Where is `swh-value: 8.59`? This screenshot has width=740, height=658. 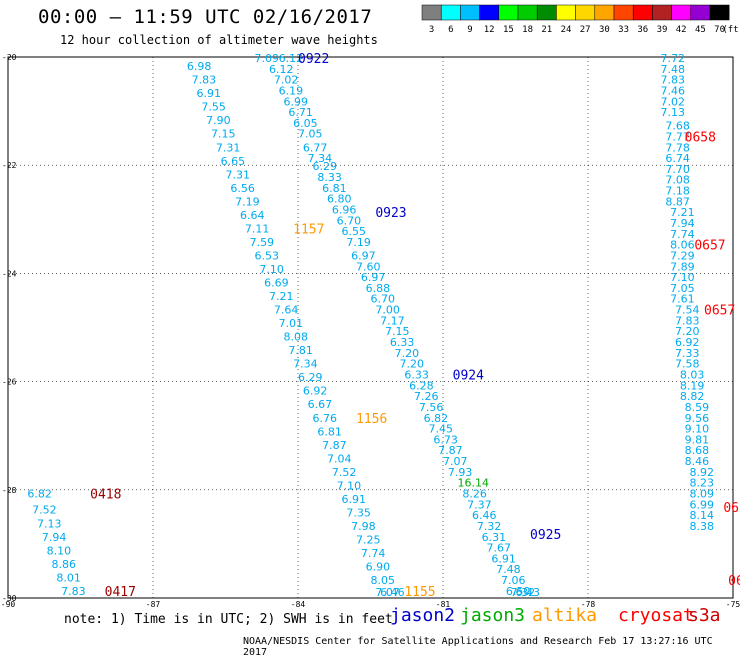 swh-value: 8.59 is located at coordinates (697, 407).